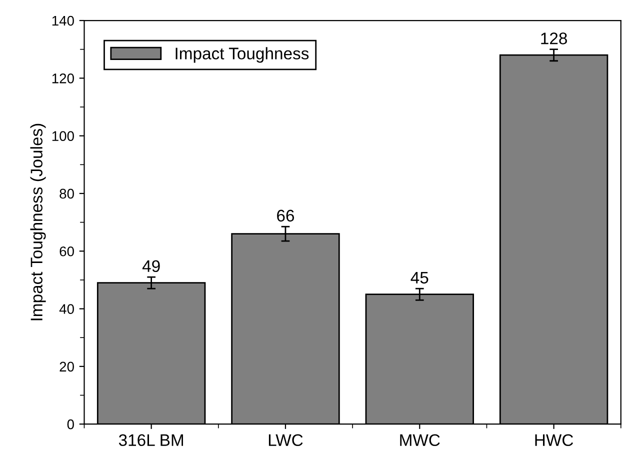 The width and height of the screenshot is (624, 456). What do you see at coordinates (151, 266) in the screenshot?
I see `data-label: 49` at bounding box center [151, 266].